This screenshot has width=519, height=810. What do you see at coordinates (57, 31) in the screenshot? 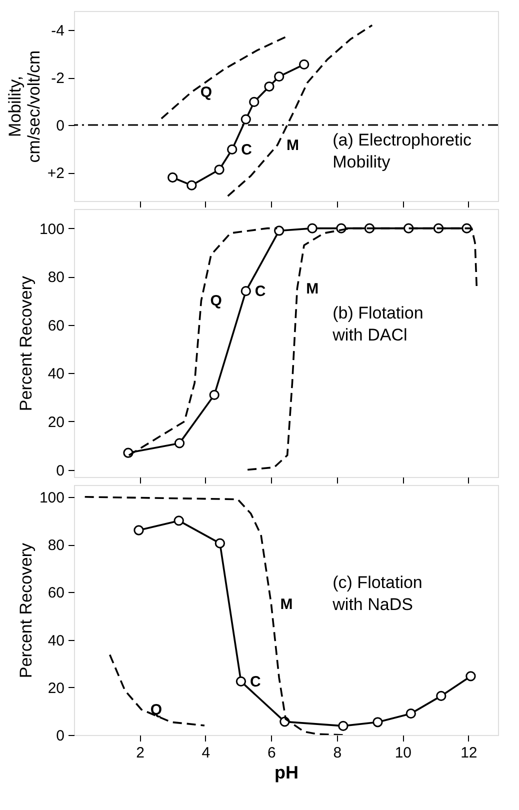
I see `y-tick-label: -4` at bounding box center [57, 31].